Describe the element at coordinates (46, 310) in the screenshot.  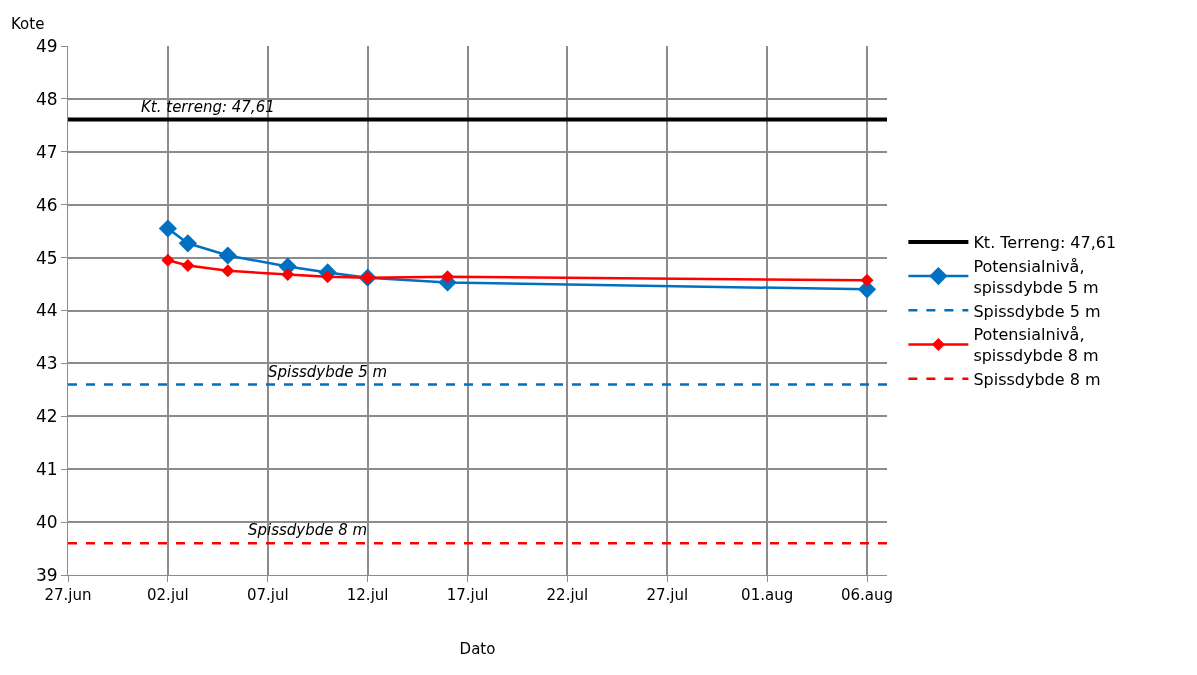
I see `y-tick-label: 44` at that location.